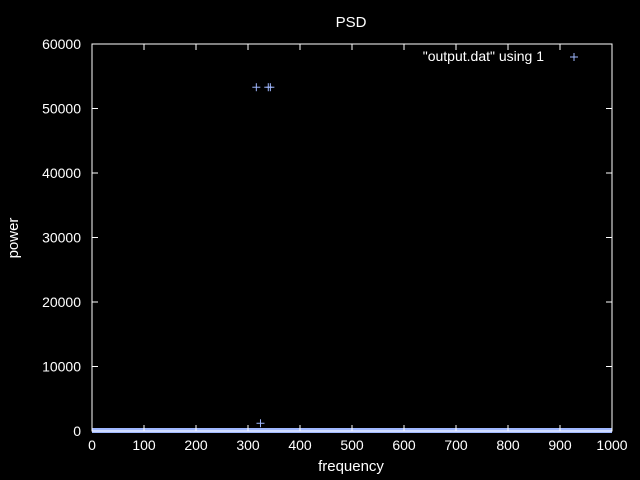  What do you see at coordinates (61, 302) in the screenshot?
I see `y-tick-label: 20000` at bounding box center [61, 302].